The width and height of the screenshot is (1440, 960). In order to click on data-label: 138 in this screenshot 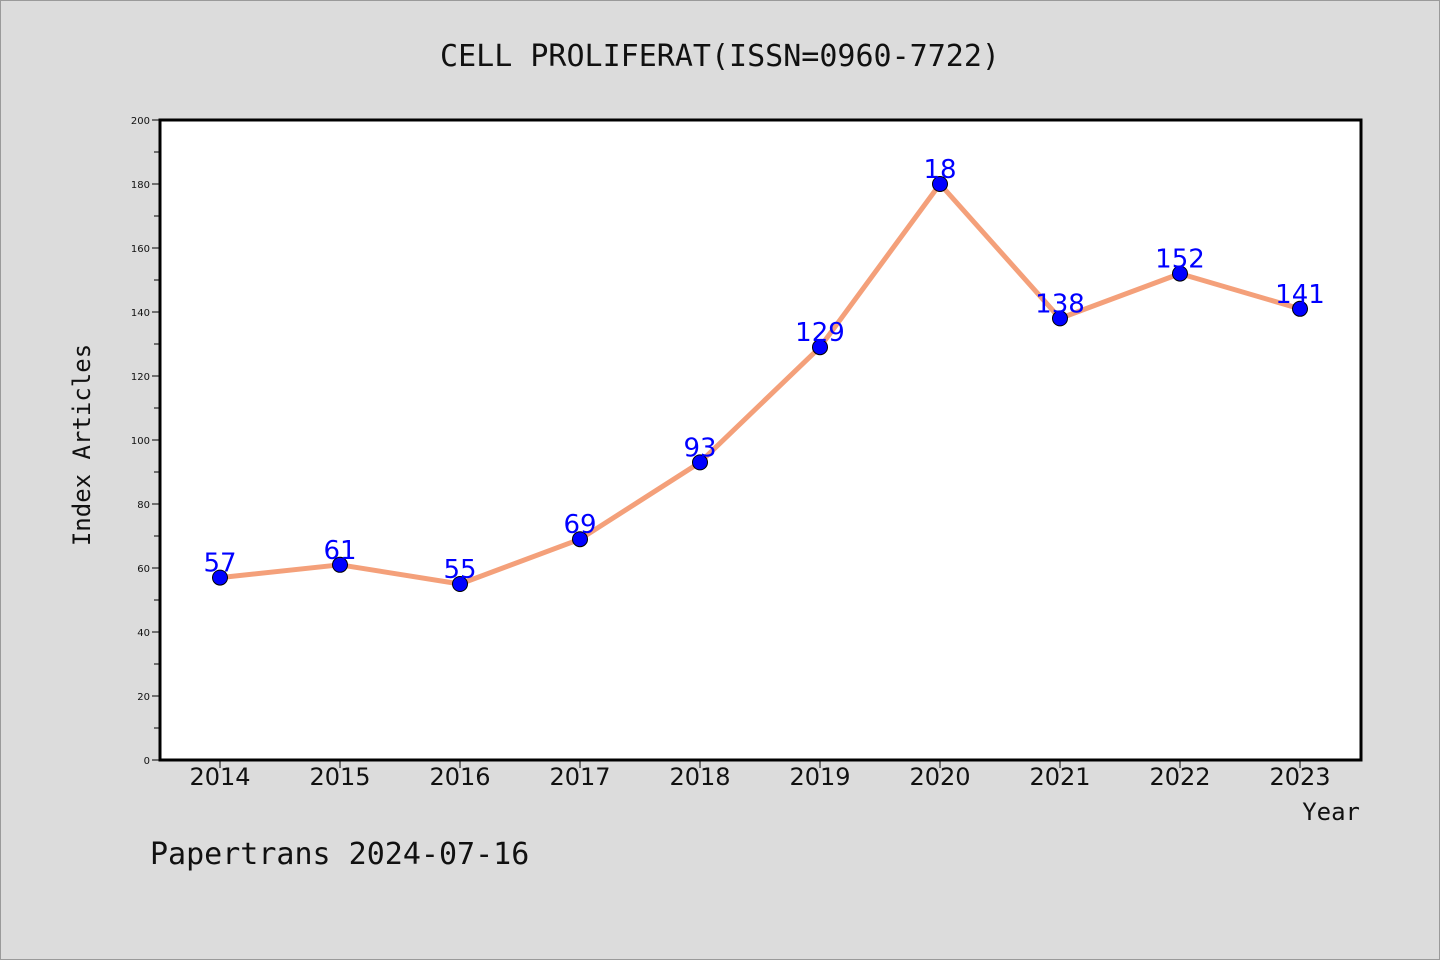, I will do `click(1060, 304)`.